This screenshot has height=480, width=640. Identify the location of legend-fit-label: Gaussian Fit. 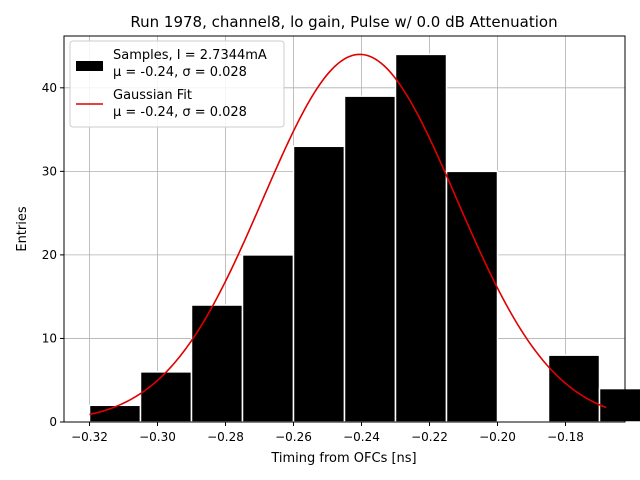
(152, 95).